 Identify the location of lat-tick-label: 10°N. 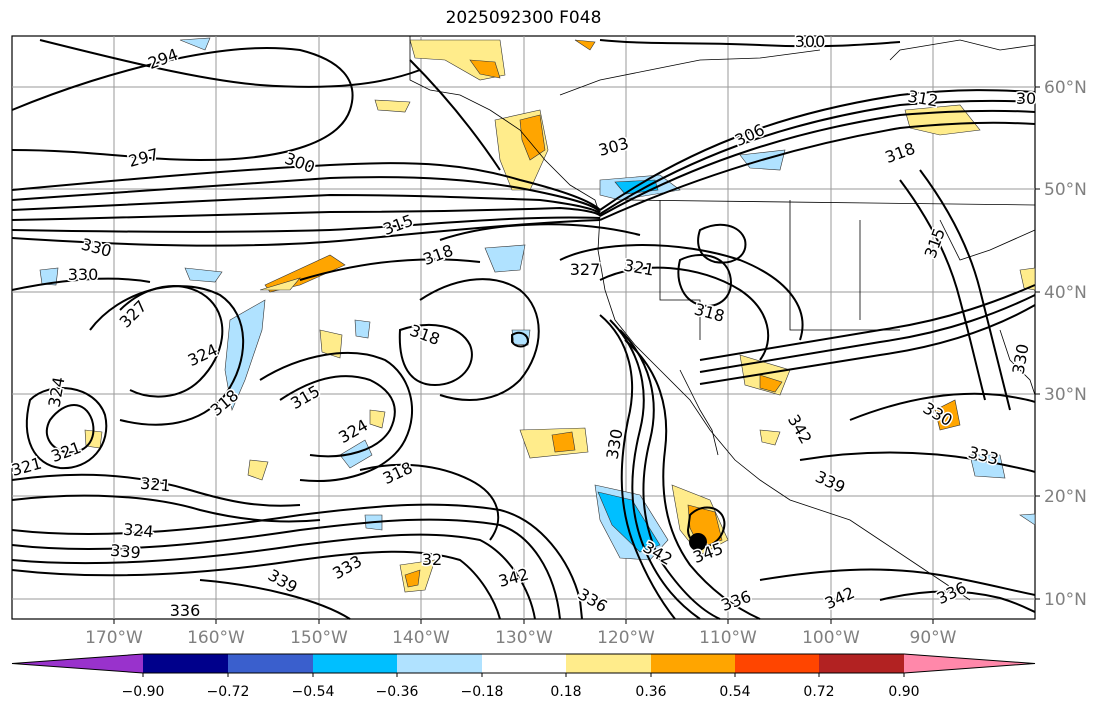
(1065, 600).